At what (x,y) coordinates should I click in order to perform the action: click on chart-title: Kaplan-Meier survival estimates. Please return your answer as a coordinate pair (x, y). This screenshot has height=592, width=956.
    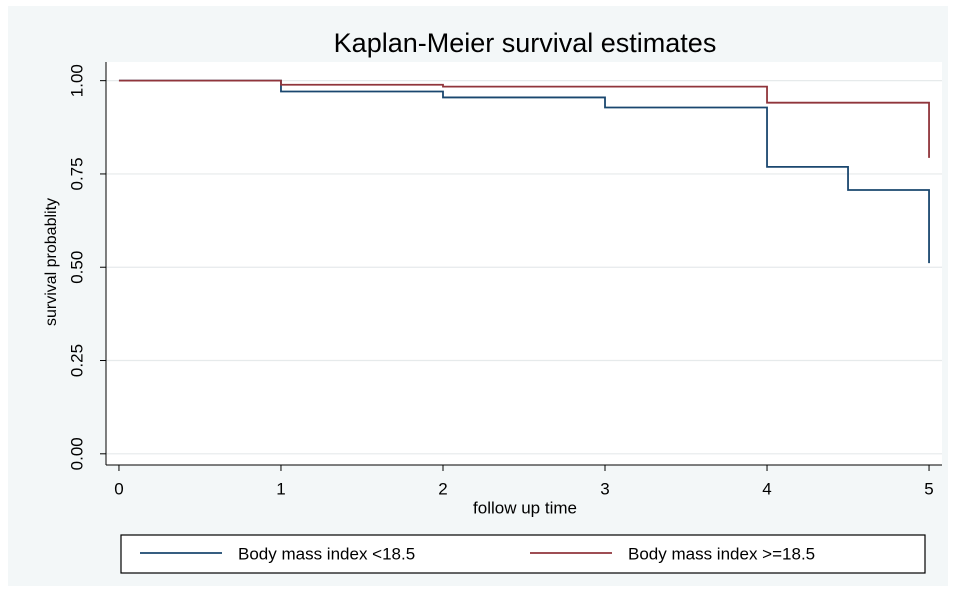
    Looking at the image, I should click on (525, 43).